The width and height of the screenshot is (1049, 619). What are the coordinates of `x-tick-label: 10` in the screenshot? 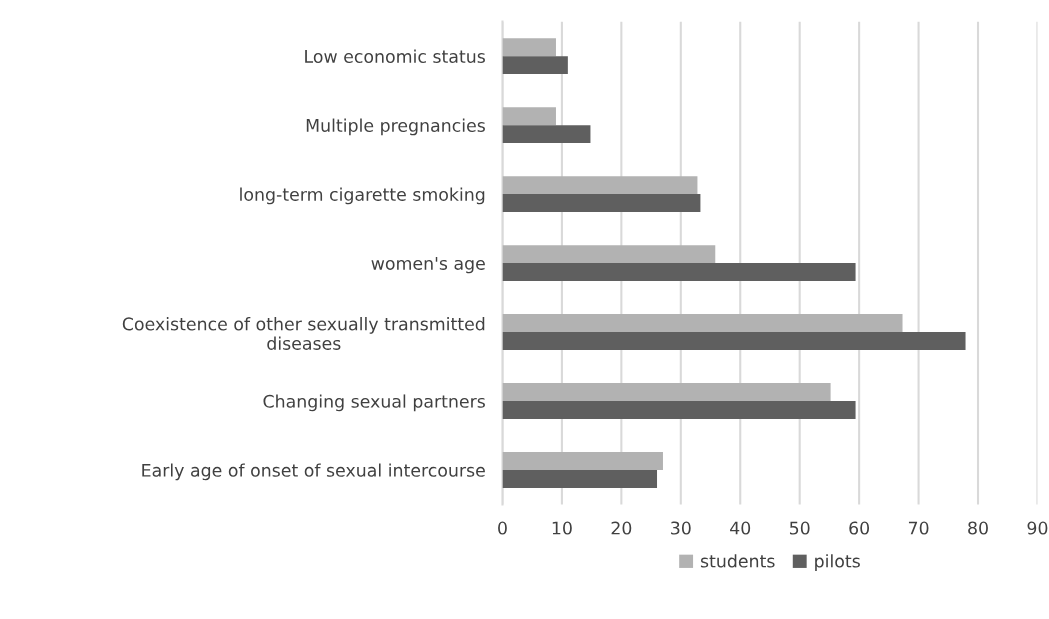 It's located at (562, 528).